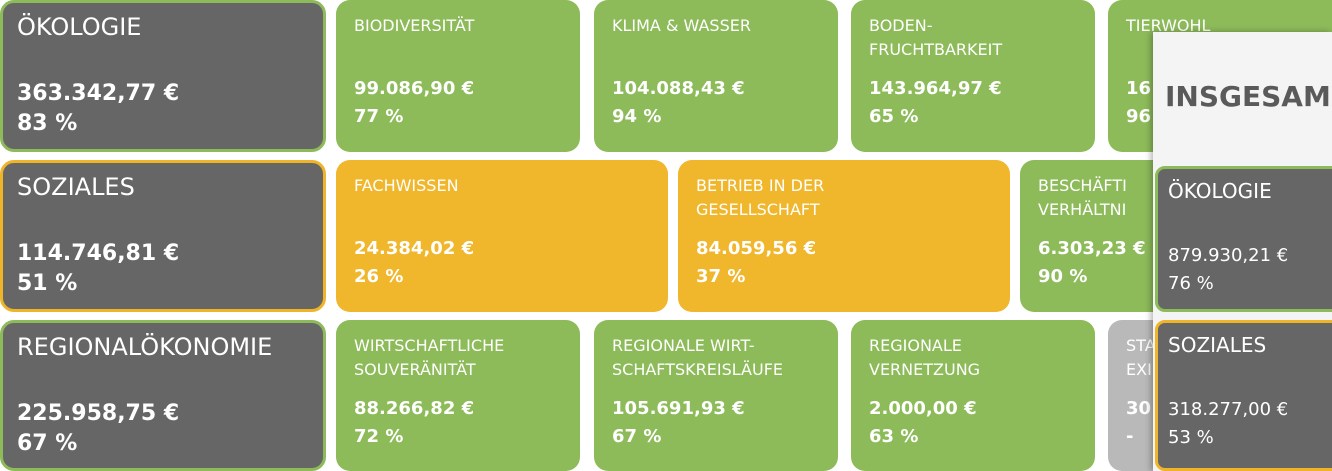 The image size is (1332, 471). I want to click on label-line: FRUCHTBARKEIT, so click(936, 49).